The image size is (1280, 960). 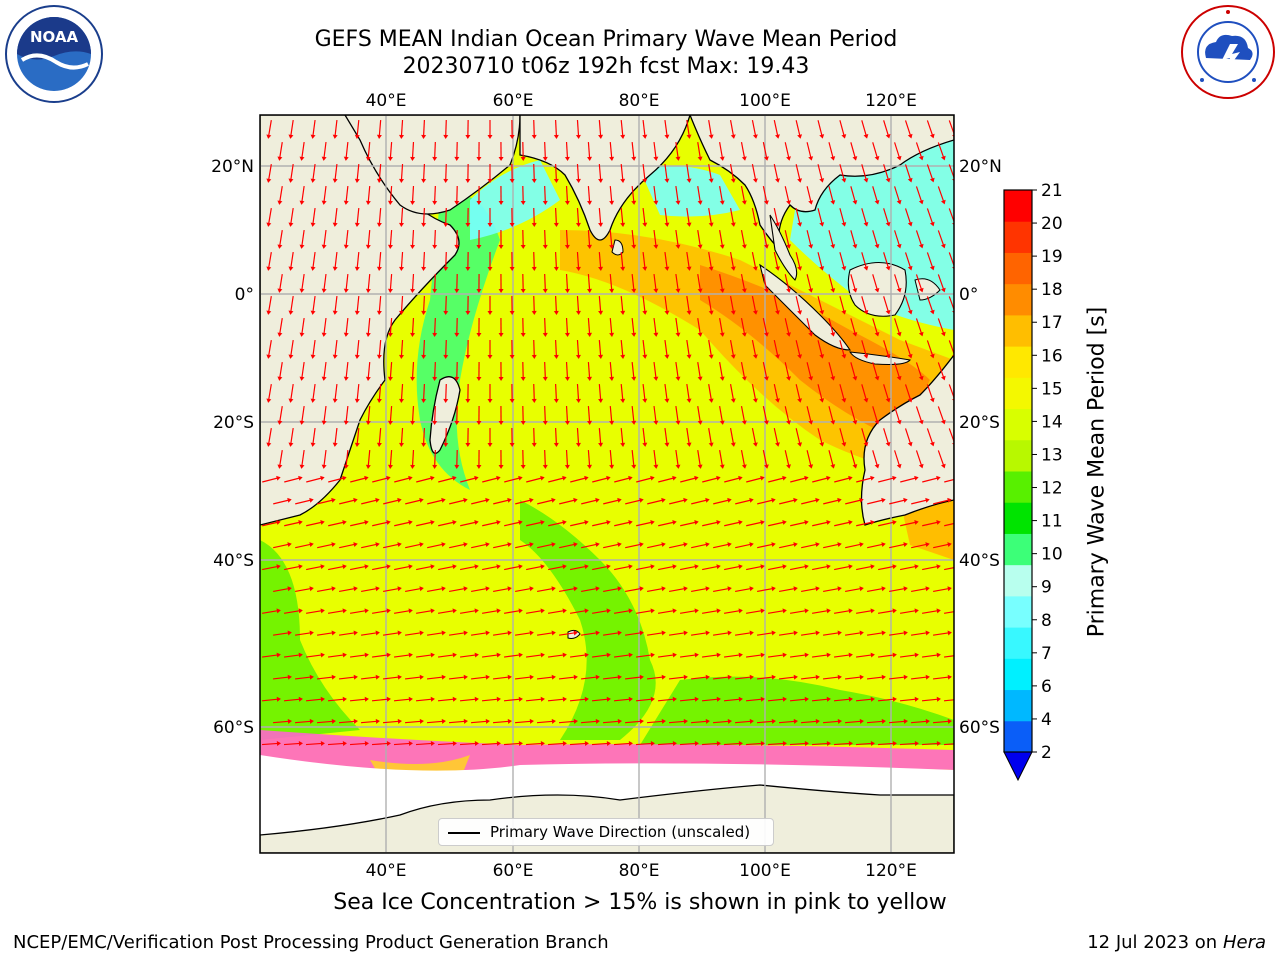 What do you see at coordinates (1052, 323) in the screenshot?
I see `colorbar-tick-label: 17` at bounding box center [1052, 323].